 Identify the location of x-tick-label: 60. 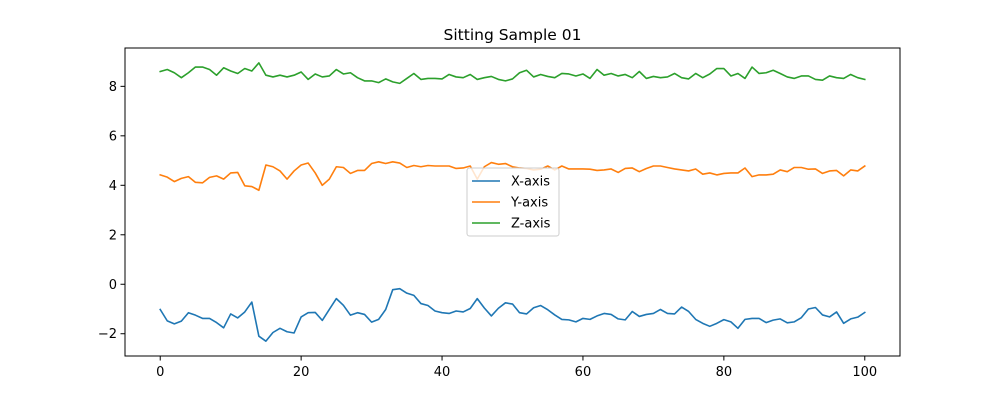
(583, 372).